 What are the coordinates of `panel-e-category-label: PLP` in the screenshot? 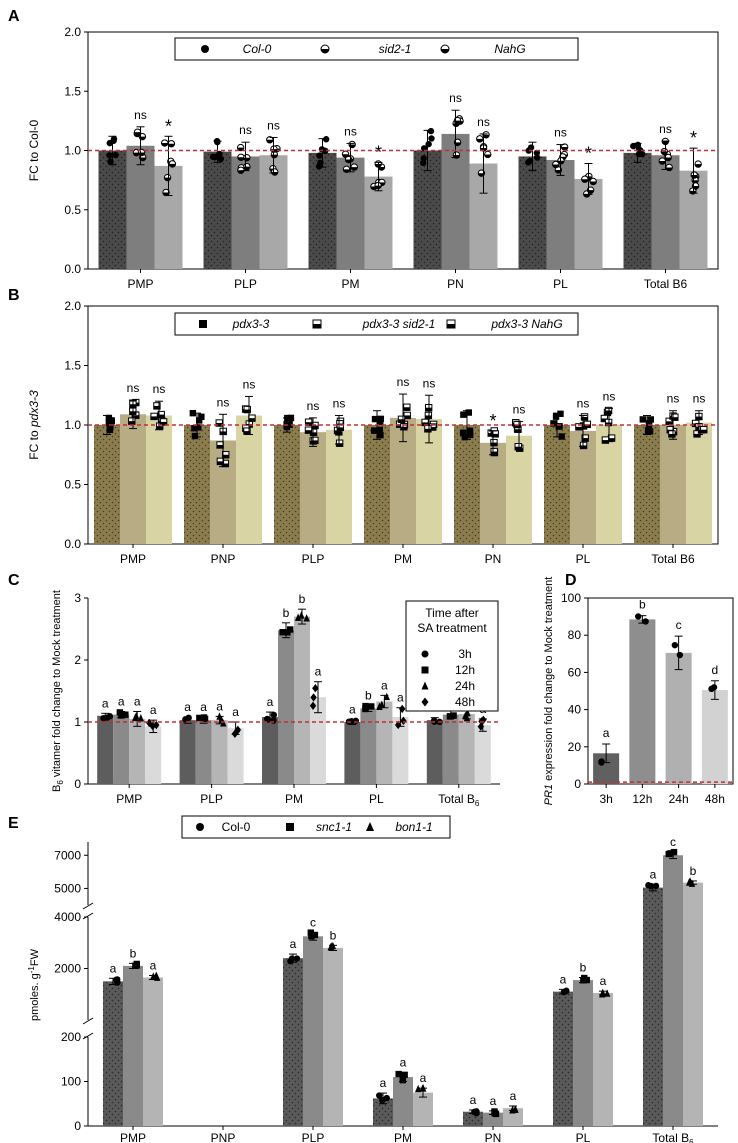 It's located at (313, 1137).